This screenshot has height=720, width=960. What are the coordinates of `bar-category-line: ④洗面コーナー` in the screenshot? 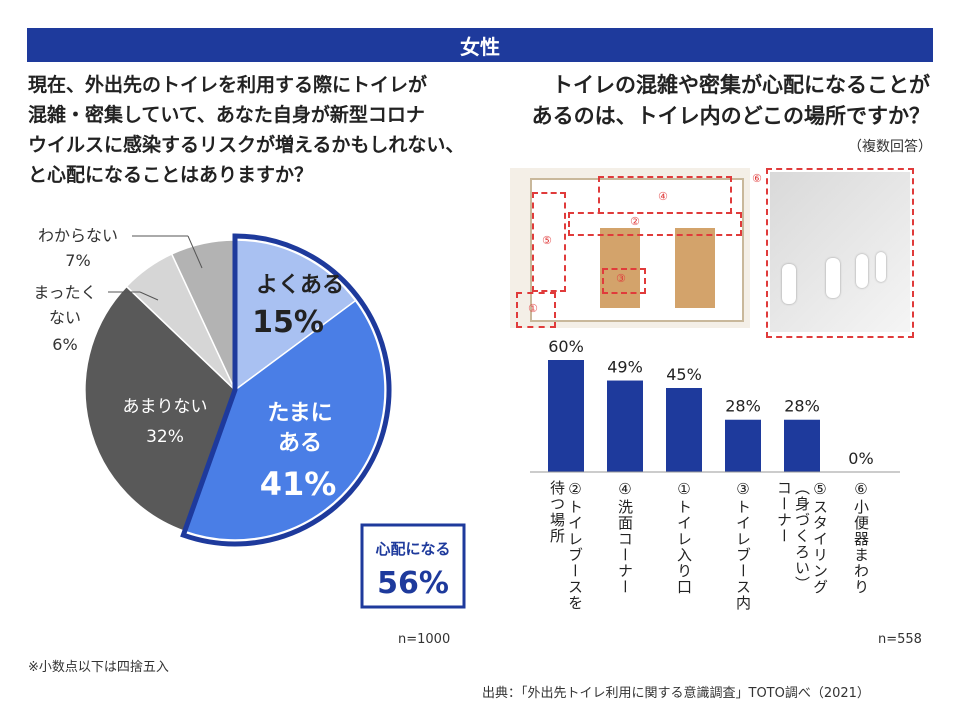 It's located at (625, 537).